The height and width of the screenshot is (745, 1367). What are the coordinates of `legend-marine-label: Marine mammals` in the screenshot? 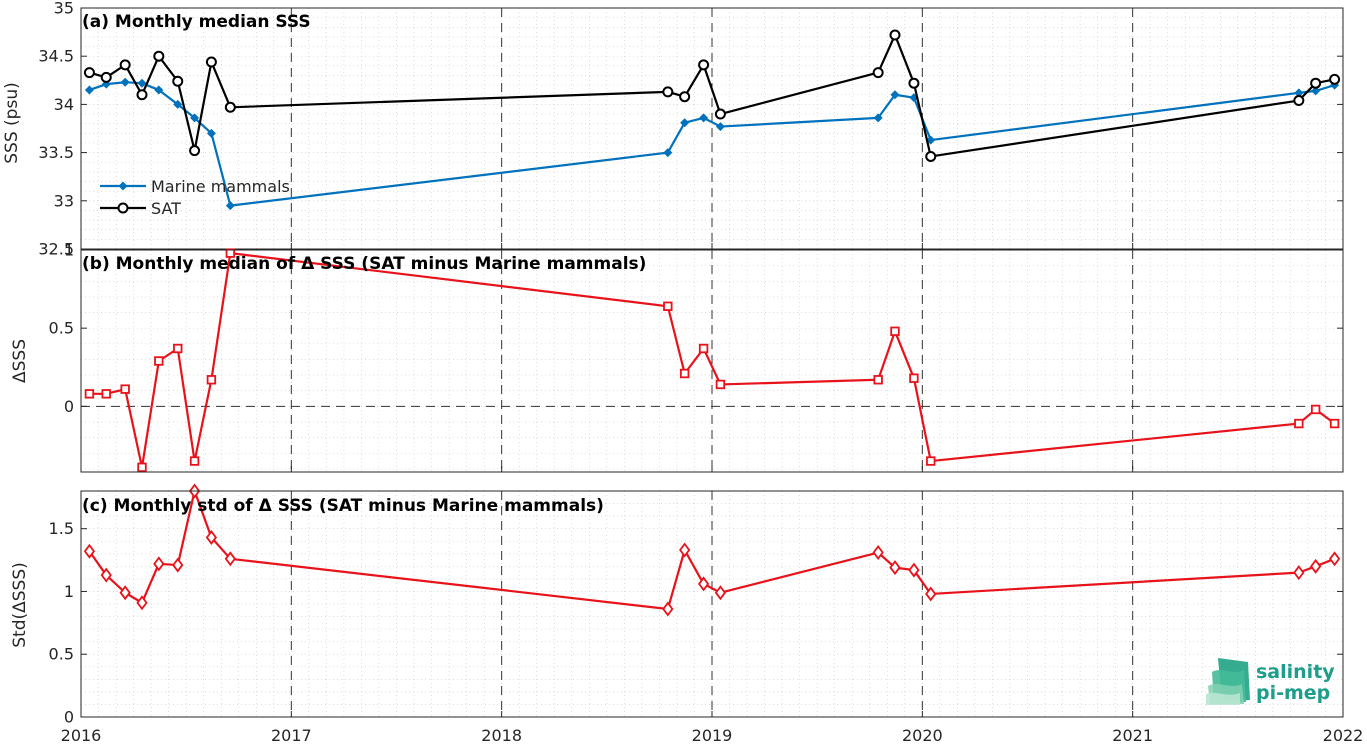 It's located at (220, 186).